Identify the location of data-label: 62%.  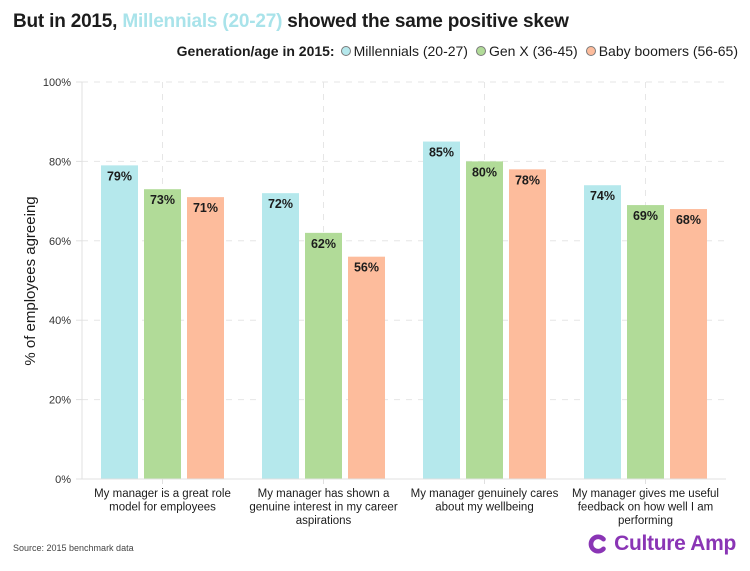
(323, 244).